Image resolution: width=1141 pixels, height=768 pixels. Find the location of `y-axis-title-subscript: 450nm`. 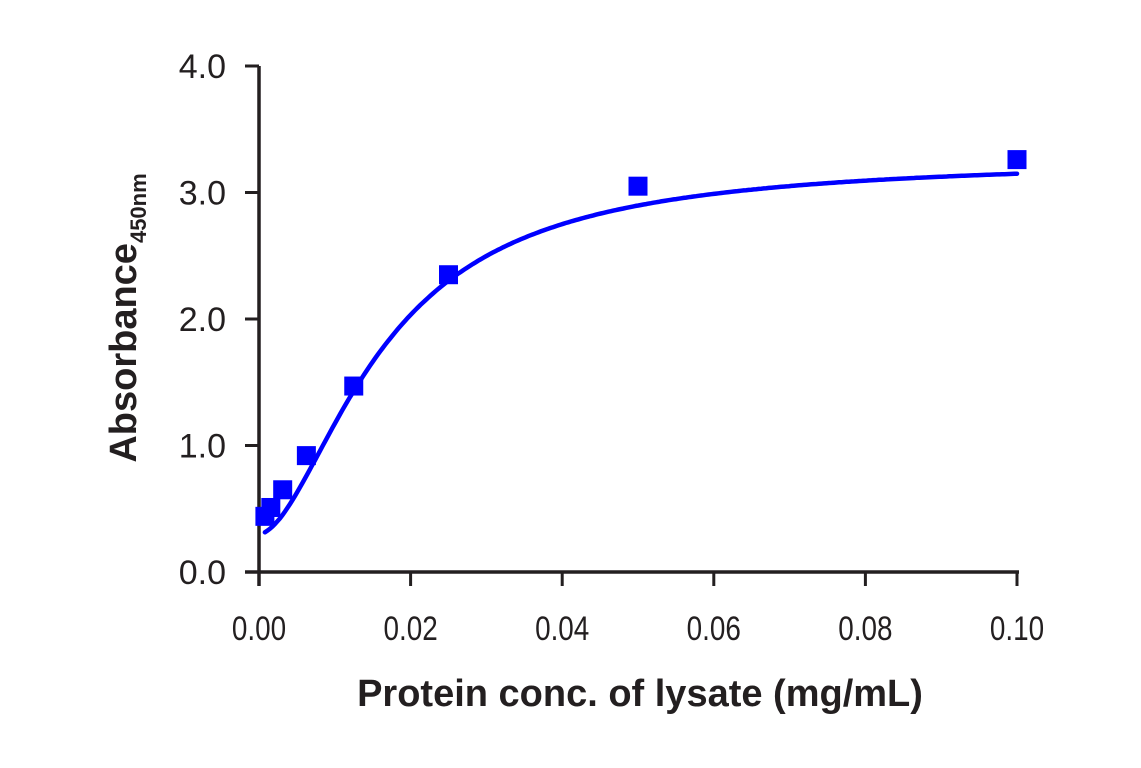

y-axis-title-subscript: 450nm is located at coordinates (138, 208).